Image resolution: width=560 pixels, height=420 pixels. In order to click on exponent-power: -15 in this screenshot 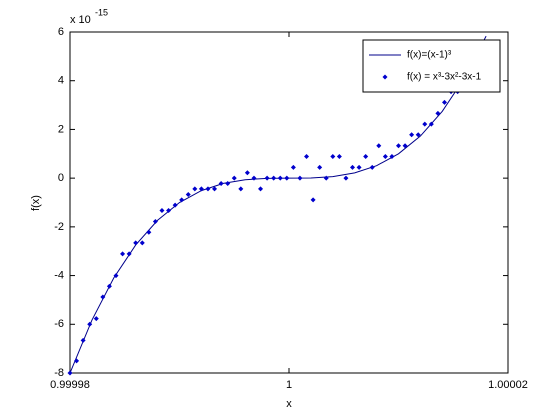, I will do `click(101, 12)`.